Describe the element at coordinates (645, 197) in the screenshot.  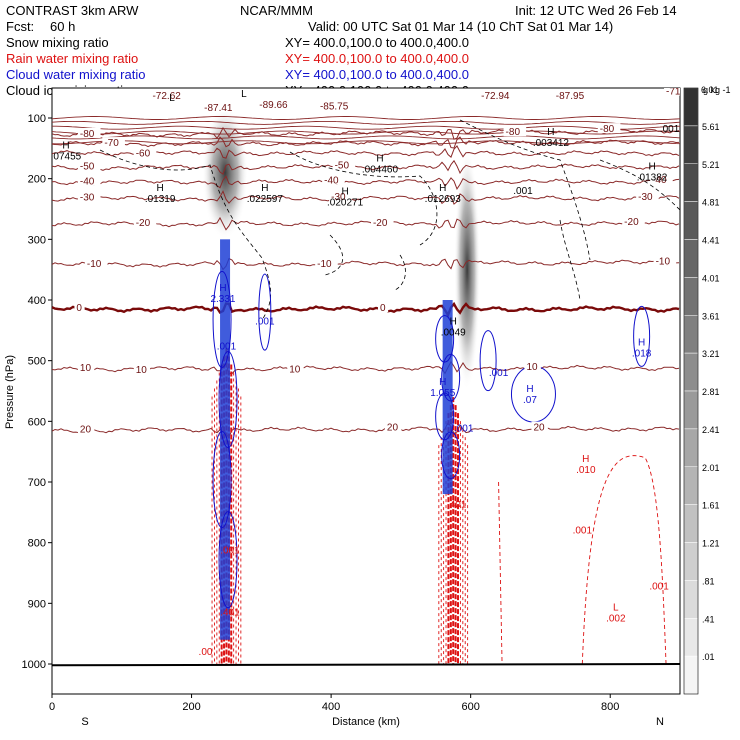
I see `temperature-label: -30` at that location.